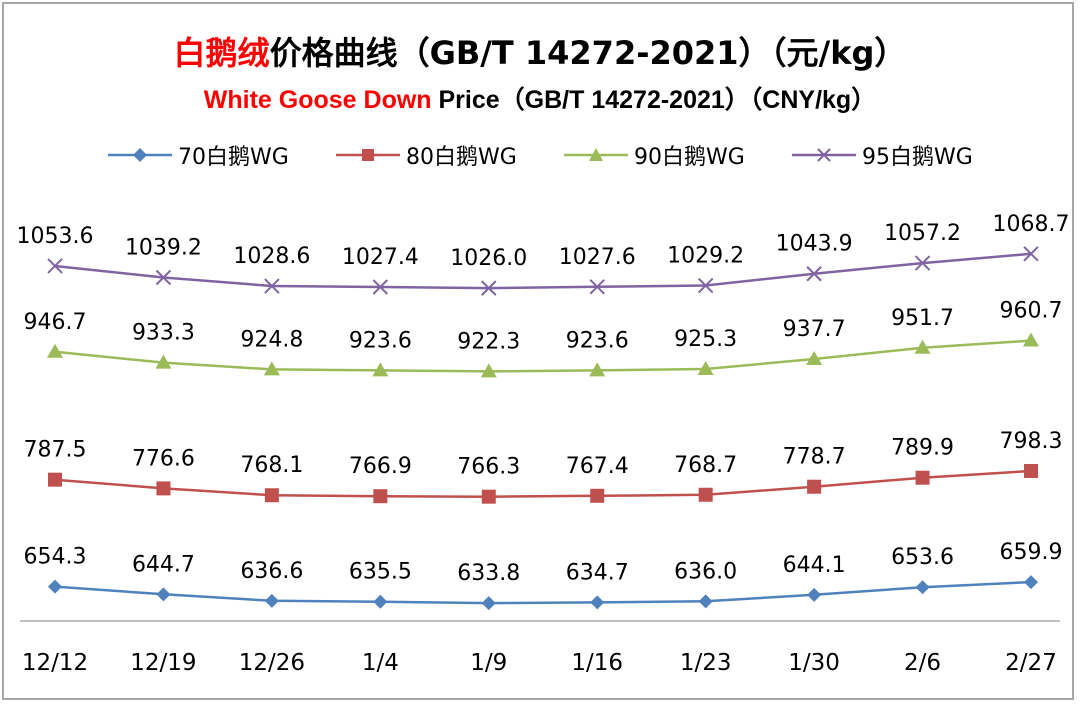 The image size is (1080, 706). Describe the element at coordinates (163, 458) in the screenshot. I see `data-label: 776.6` at that location.